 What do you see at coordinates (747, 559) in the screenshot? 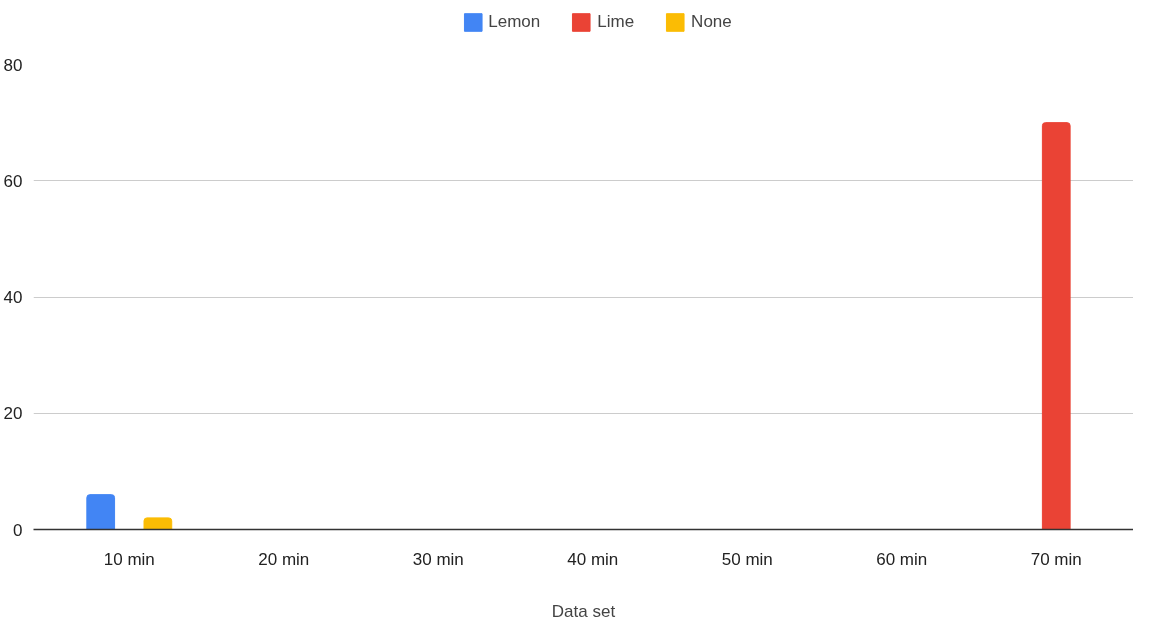
I see `x-tick-label: 50 min` at bounding box center [747, 559].